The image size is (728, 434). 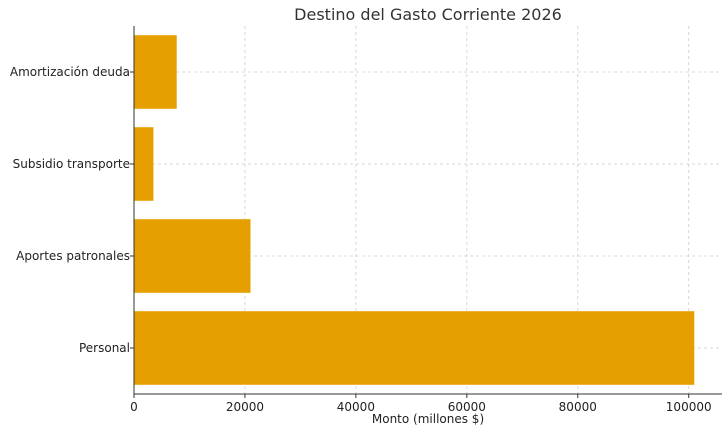 I want to click on x-tick-label: 0, so click(x=134, y=407).